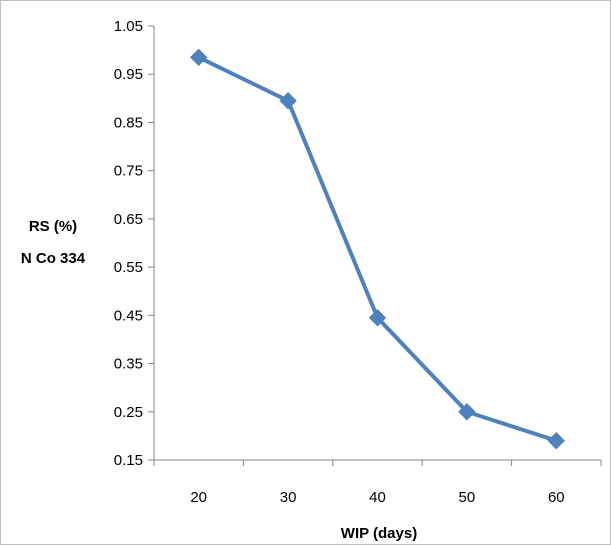 Image resolution: width=611 pixels, height=546 pixels. I want to click on y-tick-label: 0.65, so click(128, 219).